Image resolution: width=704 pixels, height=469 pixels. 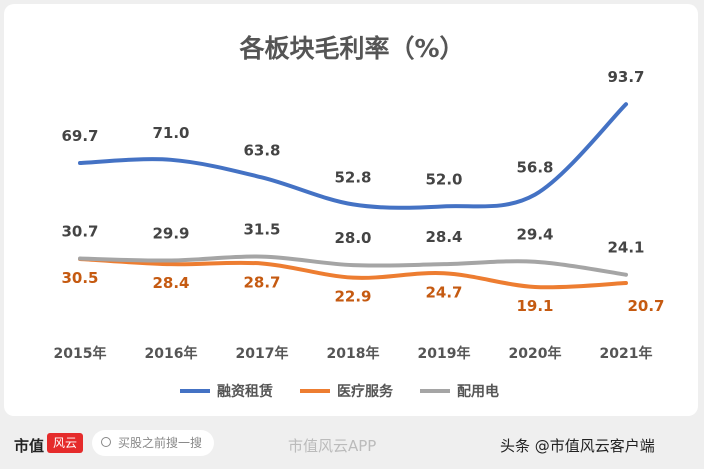 What do you see at coordinates (352, 238) in the screenshot?
I see `data-label: 28.0` at bounding box center [352, 238].